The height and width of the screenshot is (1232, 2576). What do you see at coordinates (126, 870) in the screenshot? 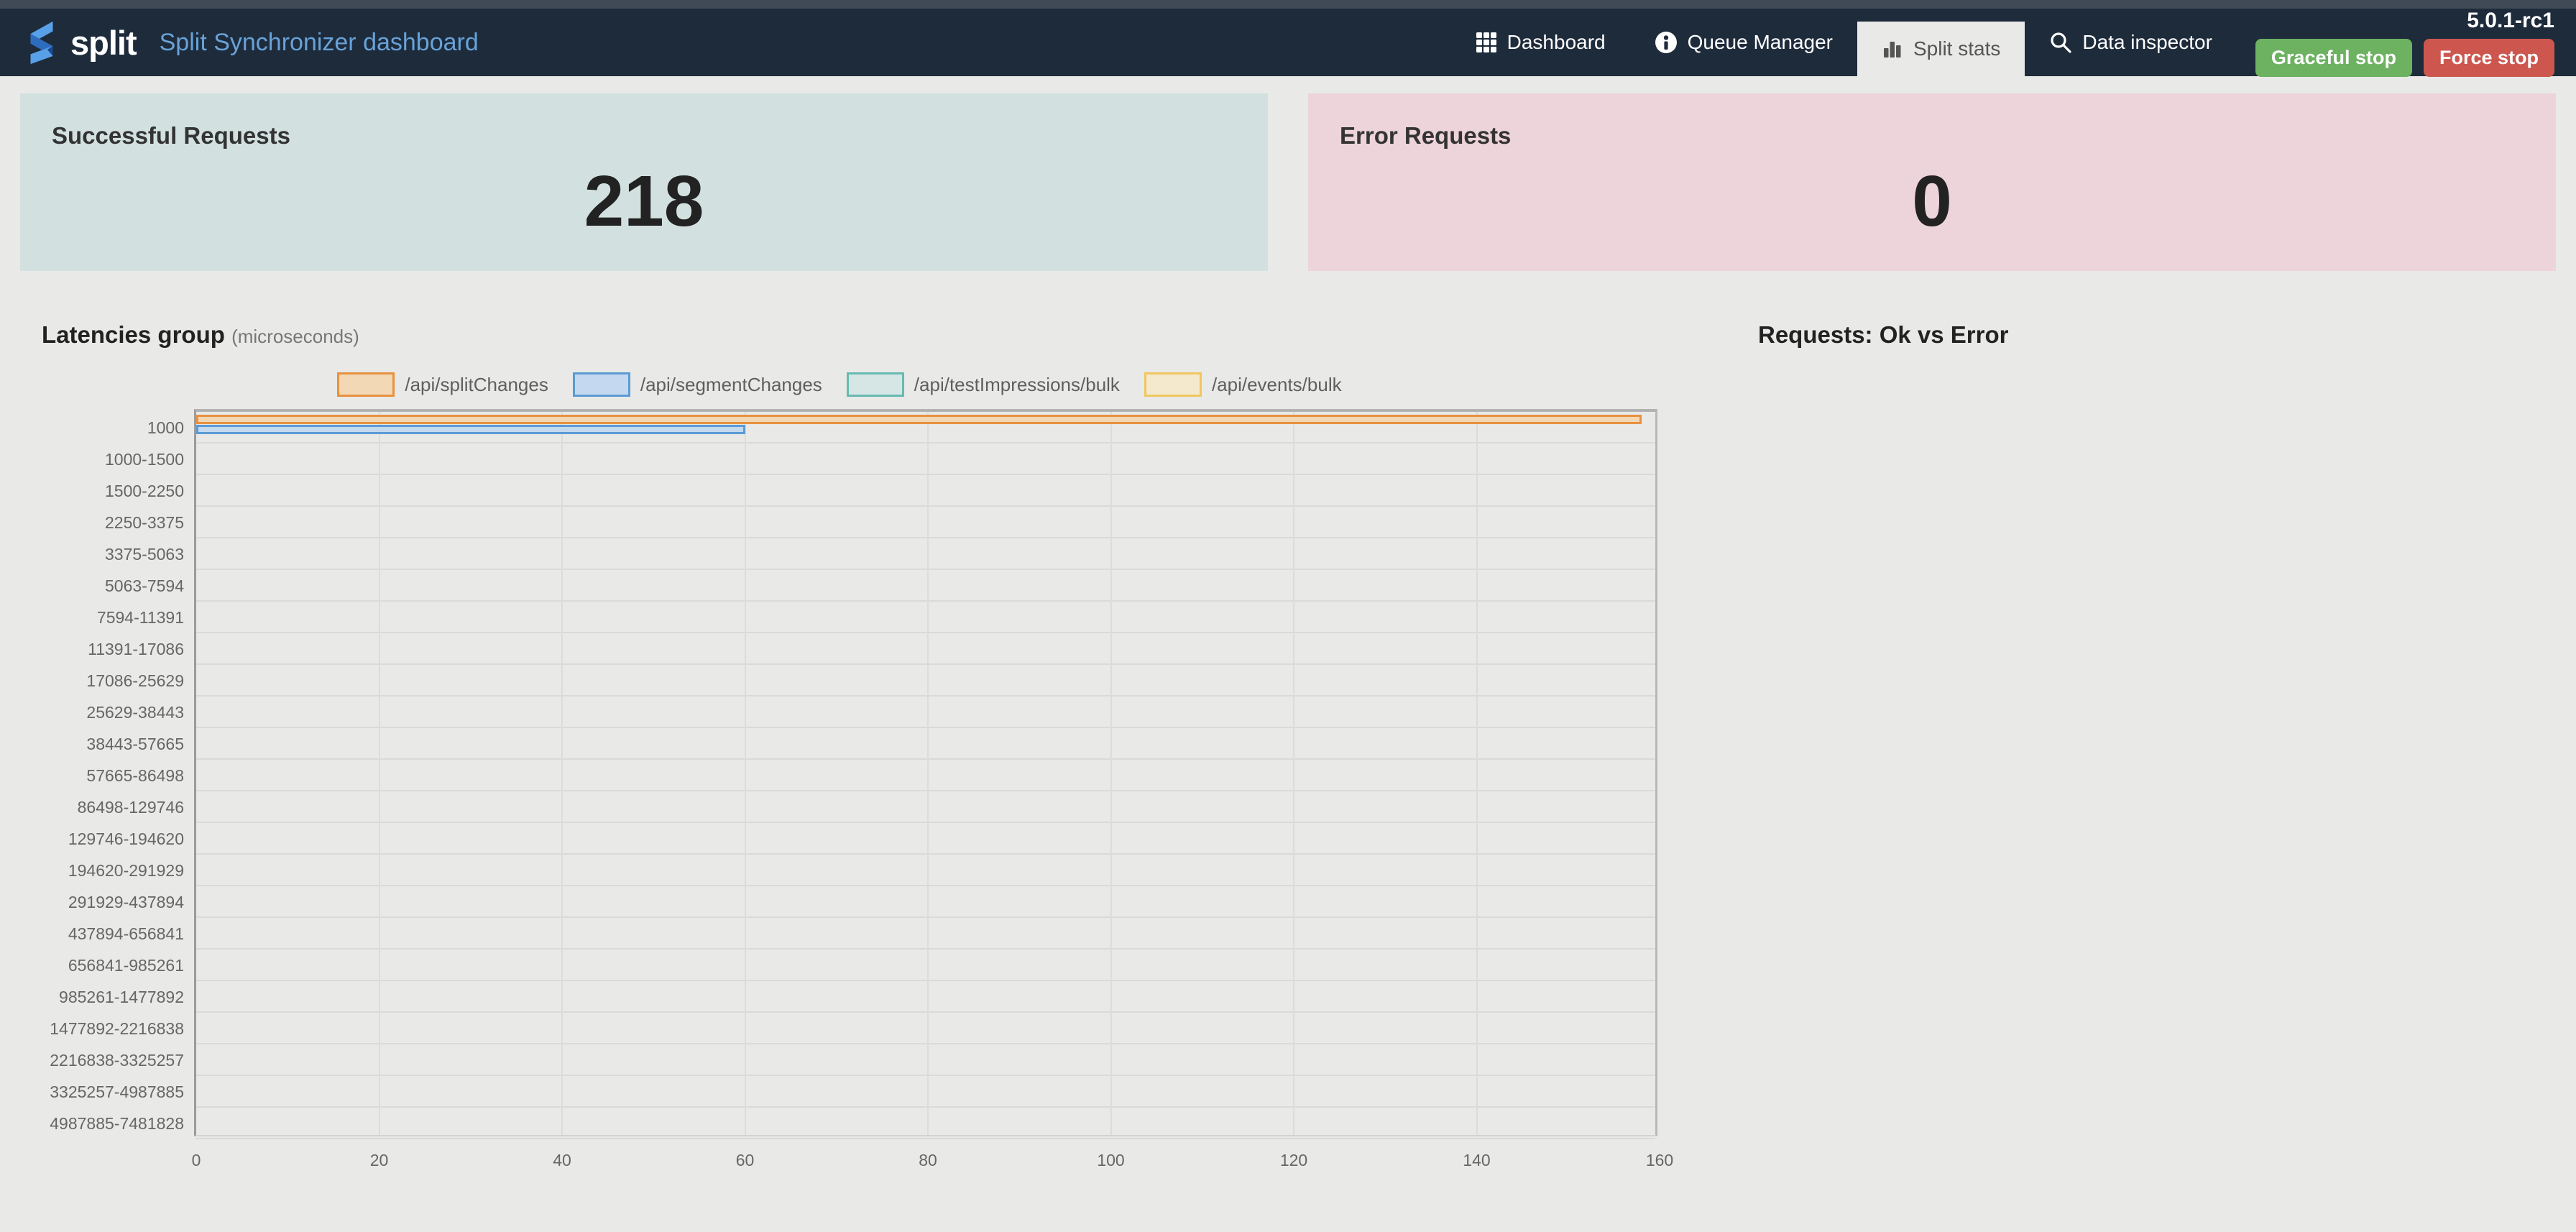
I see `y-axis-label: 194620-291929` at bounding box center [126, 870].